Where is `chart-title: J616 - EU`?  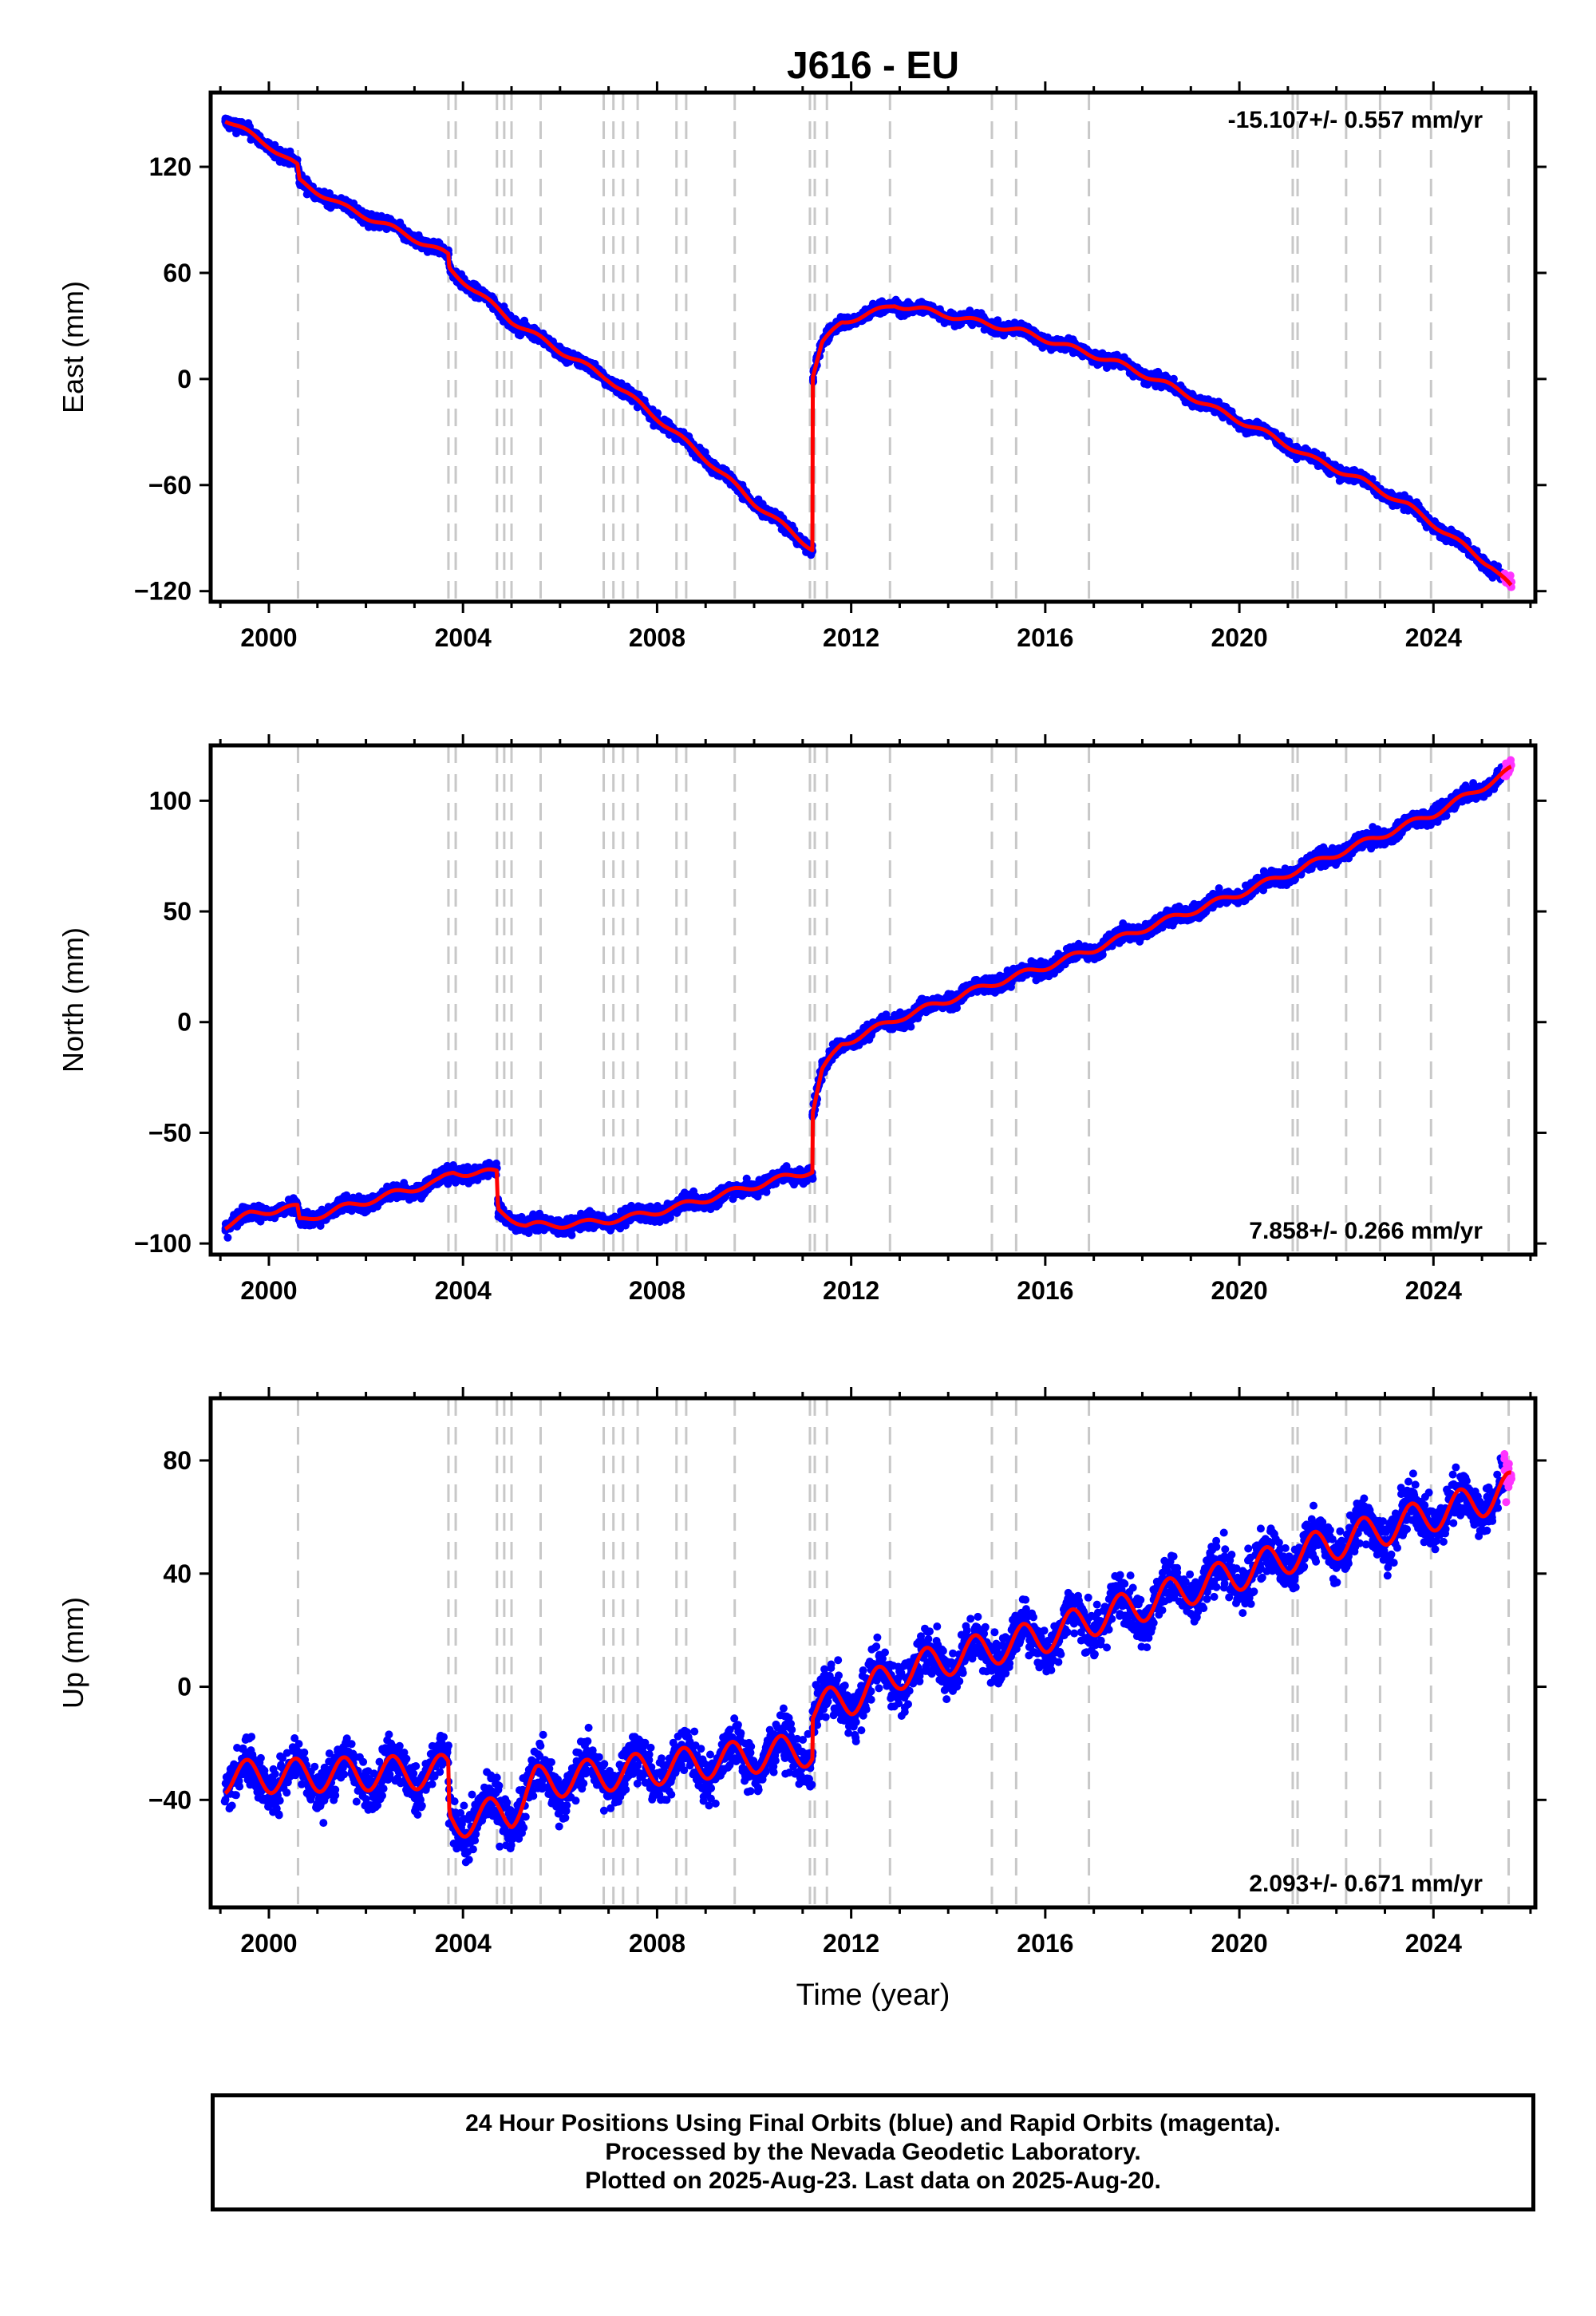 chart-title: J616 - EU is located at coordinates (873, 66).